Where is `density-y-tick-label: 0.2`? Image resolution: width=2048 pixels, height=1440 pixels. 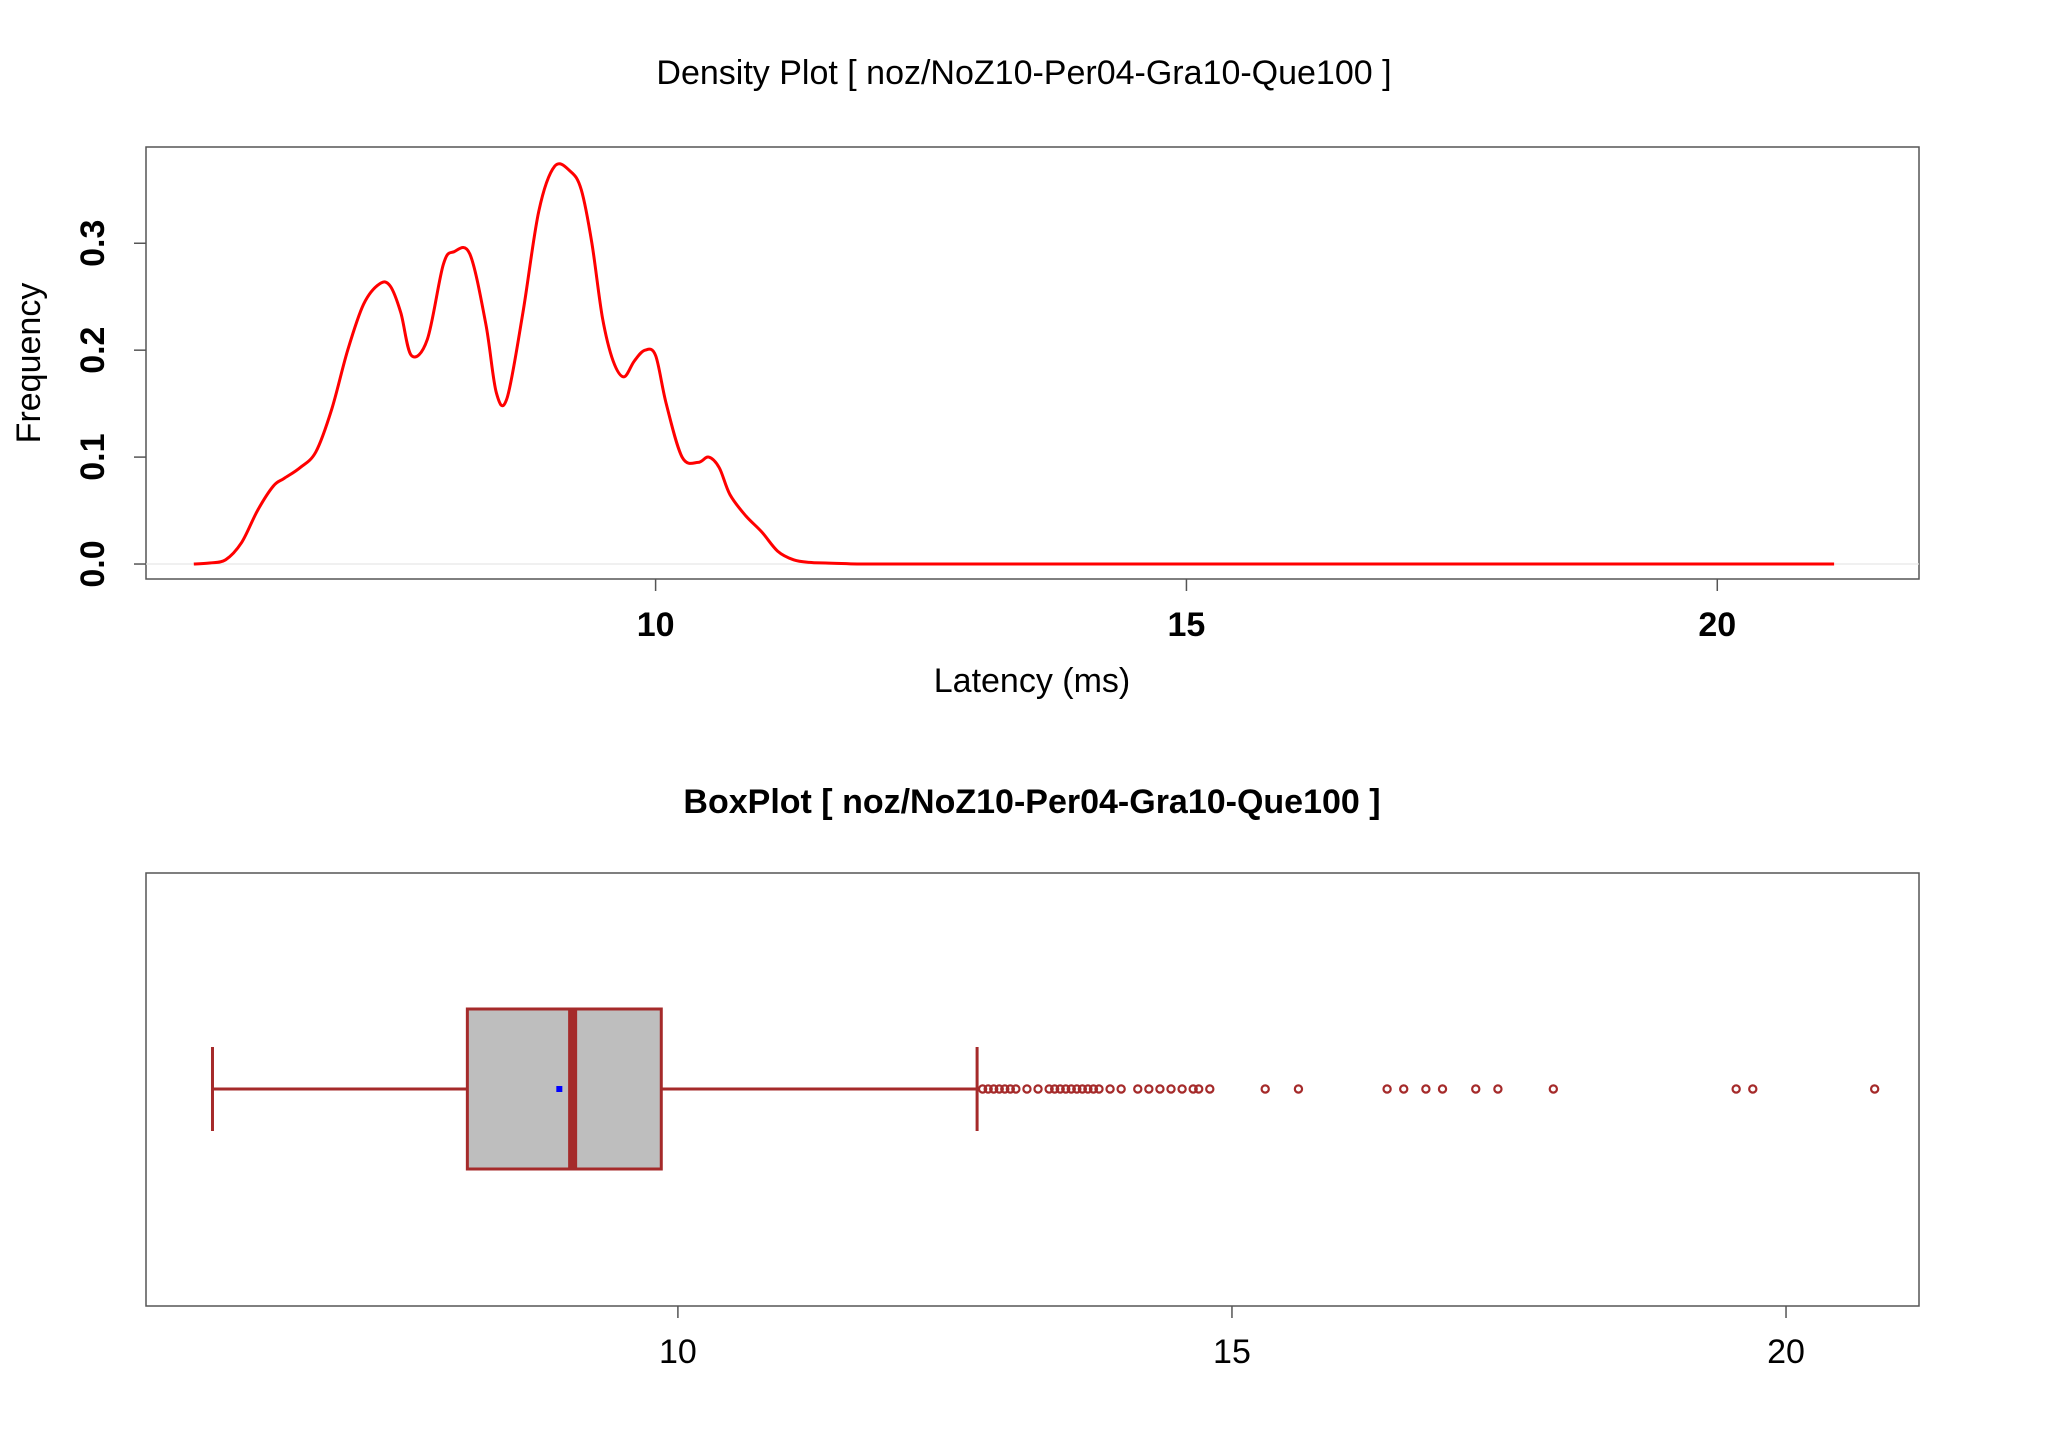 density-y-tick-label: 0.2 is located at coordinates (93, 350).